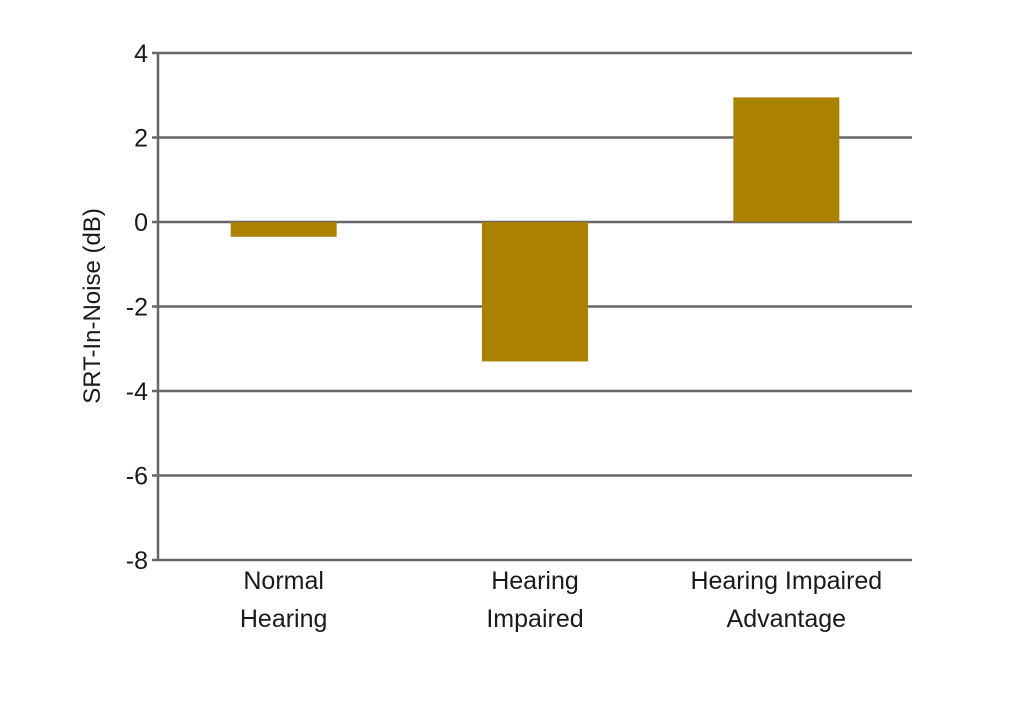 The height and width of the screenshot is (719, 1024). Describe the element at coordinates (137, 561) in the screenshot. I see `y-tick-label: -8` at that location.